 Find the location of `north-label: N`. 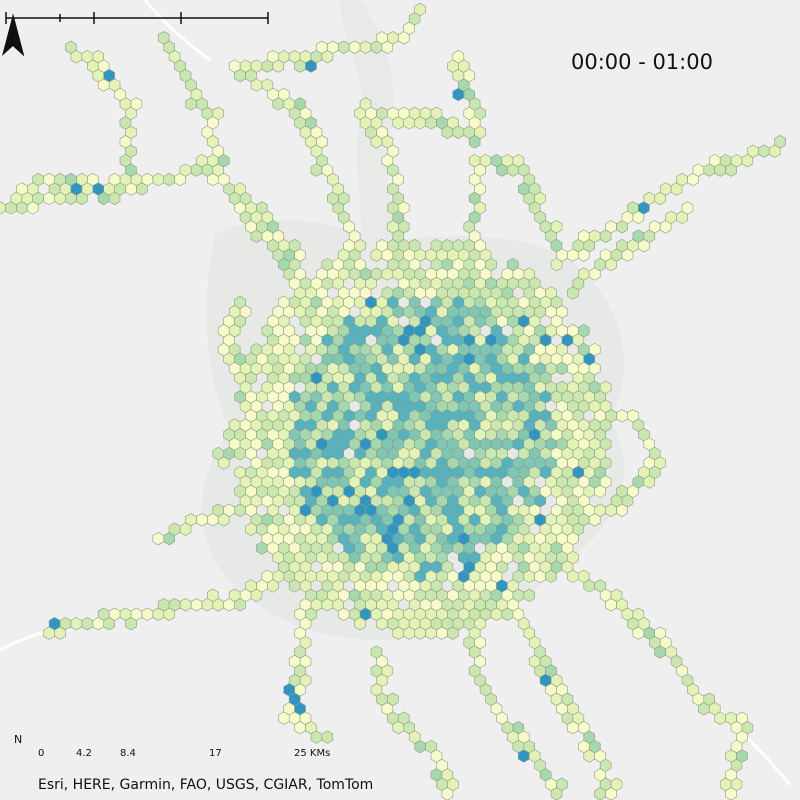

north-label: N is located at coordinates (18, 739).